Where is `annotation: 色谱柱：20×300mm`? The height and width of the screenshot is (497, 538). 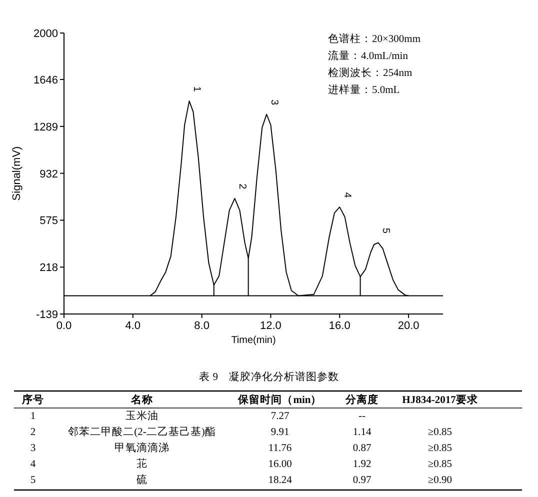 annotation: 色谱柱：20×300mm is located at coordinates (374, 38).